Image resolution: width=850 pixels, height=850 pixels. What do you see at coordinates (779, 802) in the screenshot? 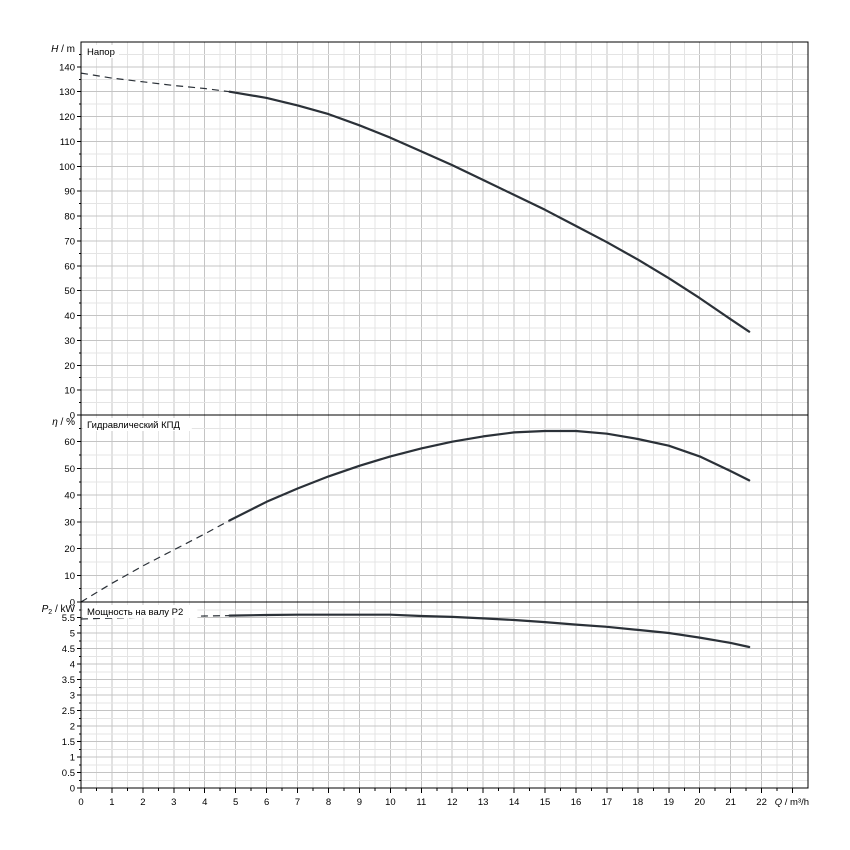
I see `x-axis-symbol: Q` at bounding box center [779, 802].